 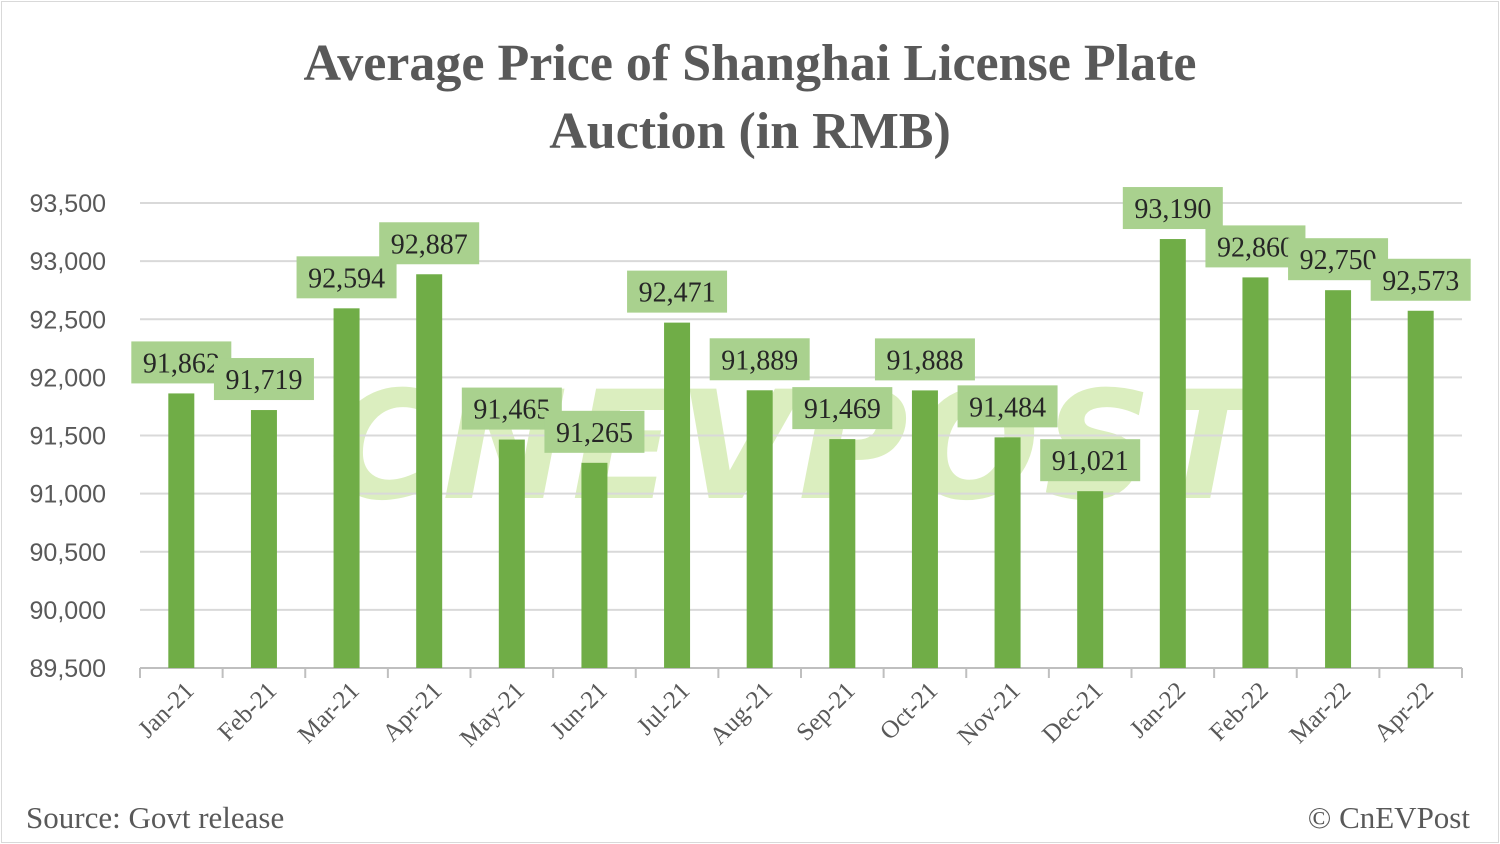 I want to click on x-tick-label: Jan-22, so click(x=1158, y=710).